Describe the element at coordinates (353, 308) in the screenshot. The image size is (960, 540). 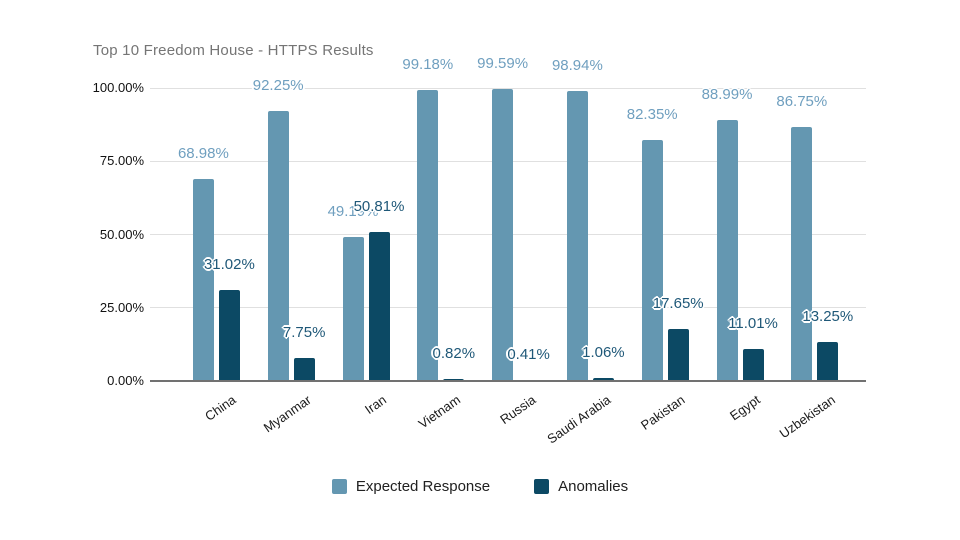
I see `bar-expected-iran` at that location.